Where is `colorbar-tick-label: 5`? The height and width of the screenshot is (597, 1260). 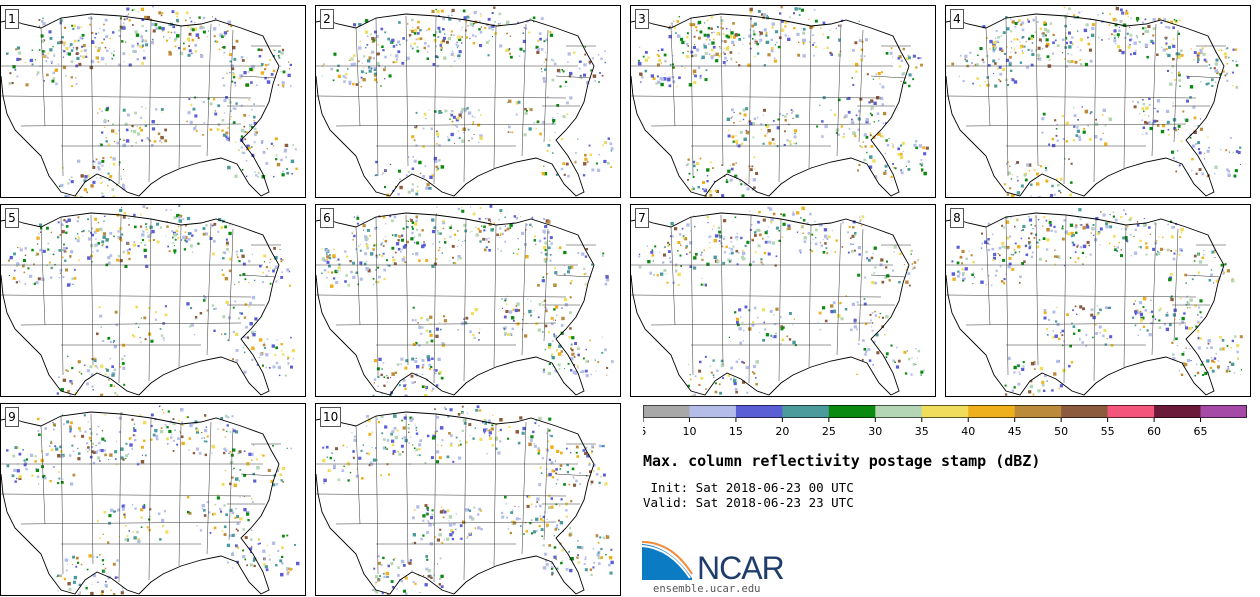
colorbar-tick-label: 5 is located at coordinates (645, 431).